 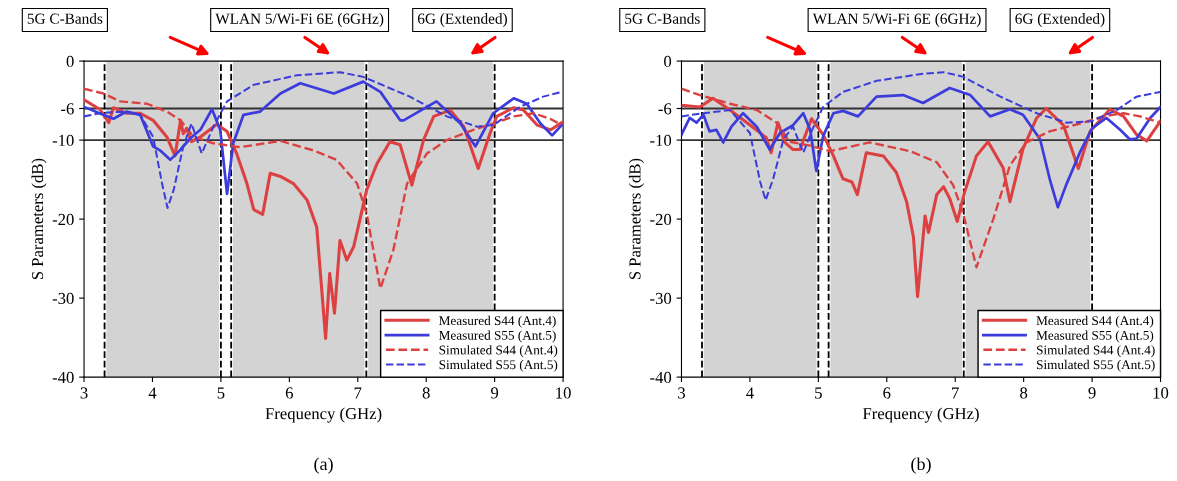 I want to click on text: (b), so click(x=921, y=465).